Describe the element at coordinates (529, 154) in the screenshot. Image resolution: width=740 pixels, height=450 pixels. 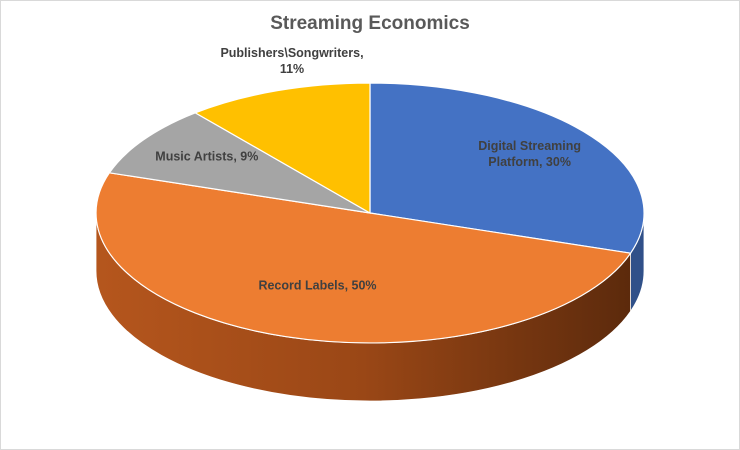
I see `pie-label-0: Digital Streaming Platform, 30%` at that location.